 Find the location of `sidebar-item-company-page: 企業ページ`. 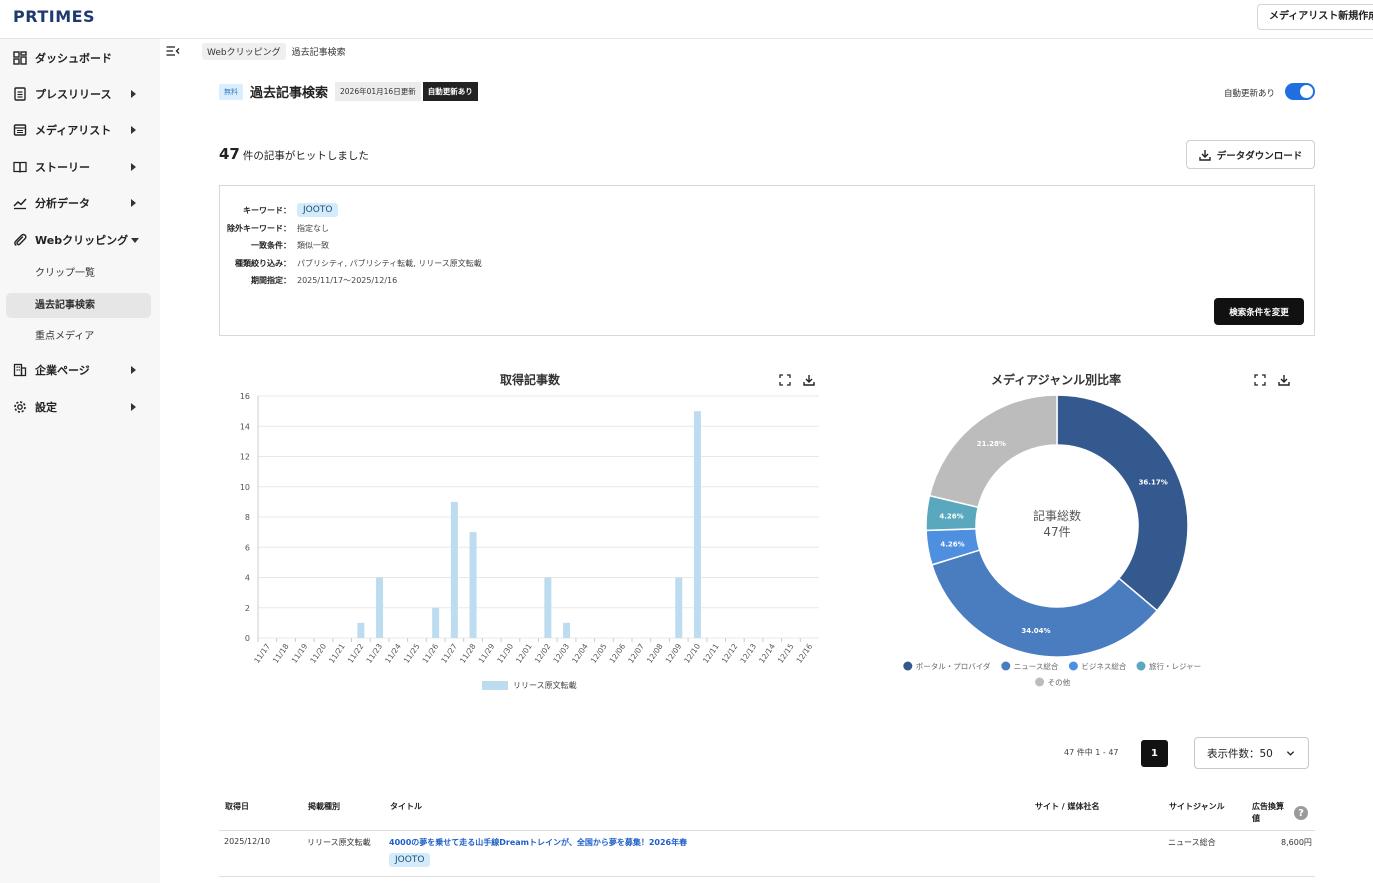

sidebar-item-company-page: 企業ページ is located at coordinates (80, 370).